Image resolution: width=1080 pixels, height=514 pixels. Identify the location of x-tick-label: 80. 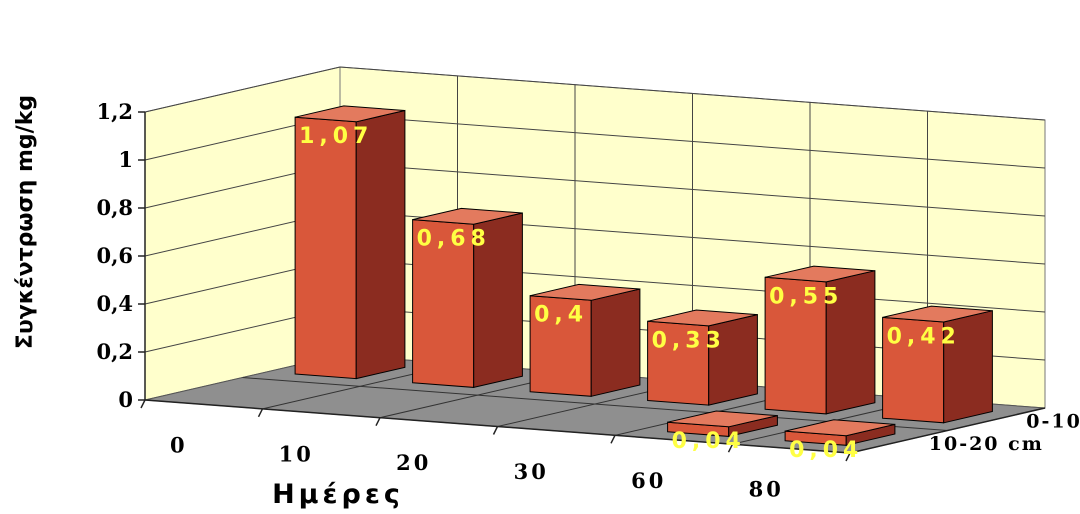
(766, 489).